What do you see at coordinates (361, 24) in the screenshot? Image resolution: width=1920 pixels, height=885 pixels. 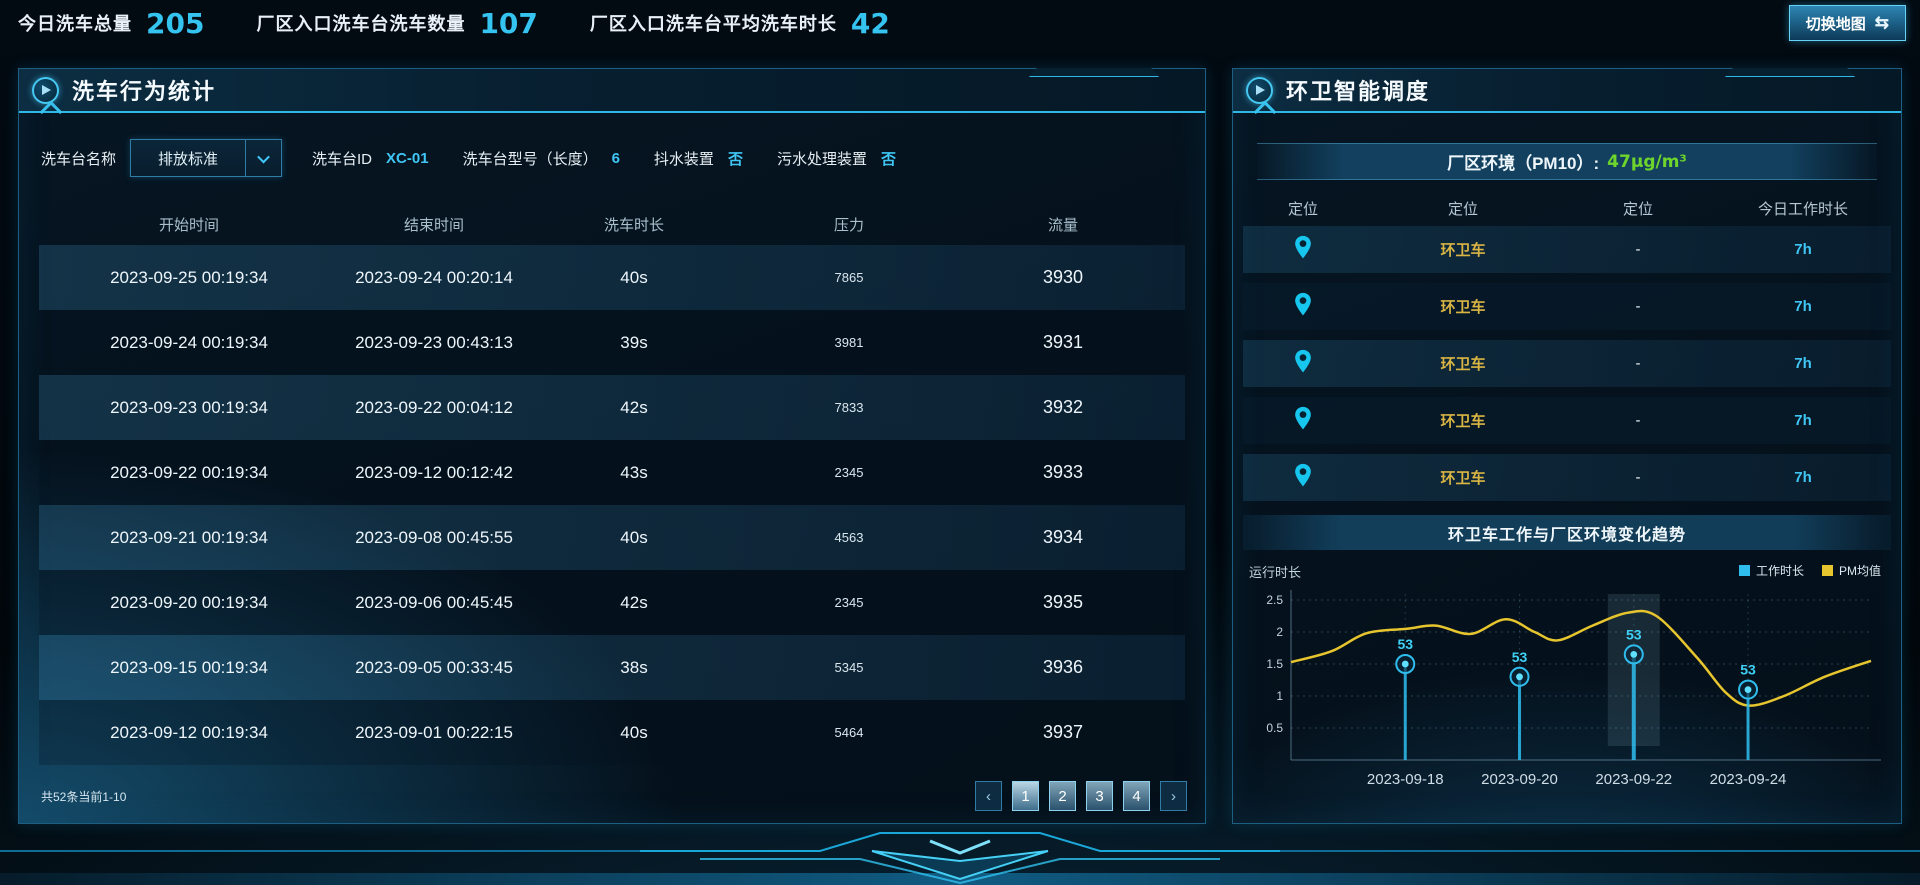 I see `top-stat-label: 厂区入口洗车台洗车数量` at bounding box center [361, 24].